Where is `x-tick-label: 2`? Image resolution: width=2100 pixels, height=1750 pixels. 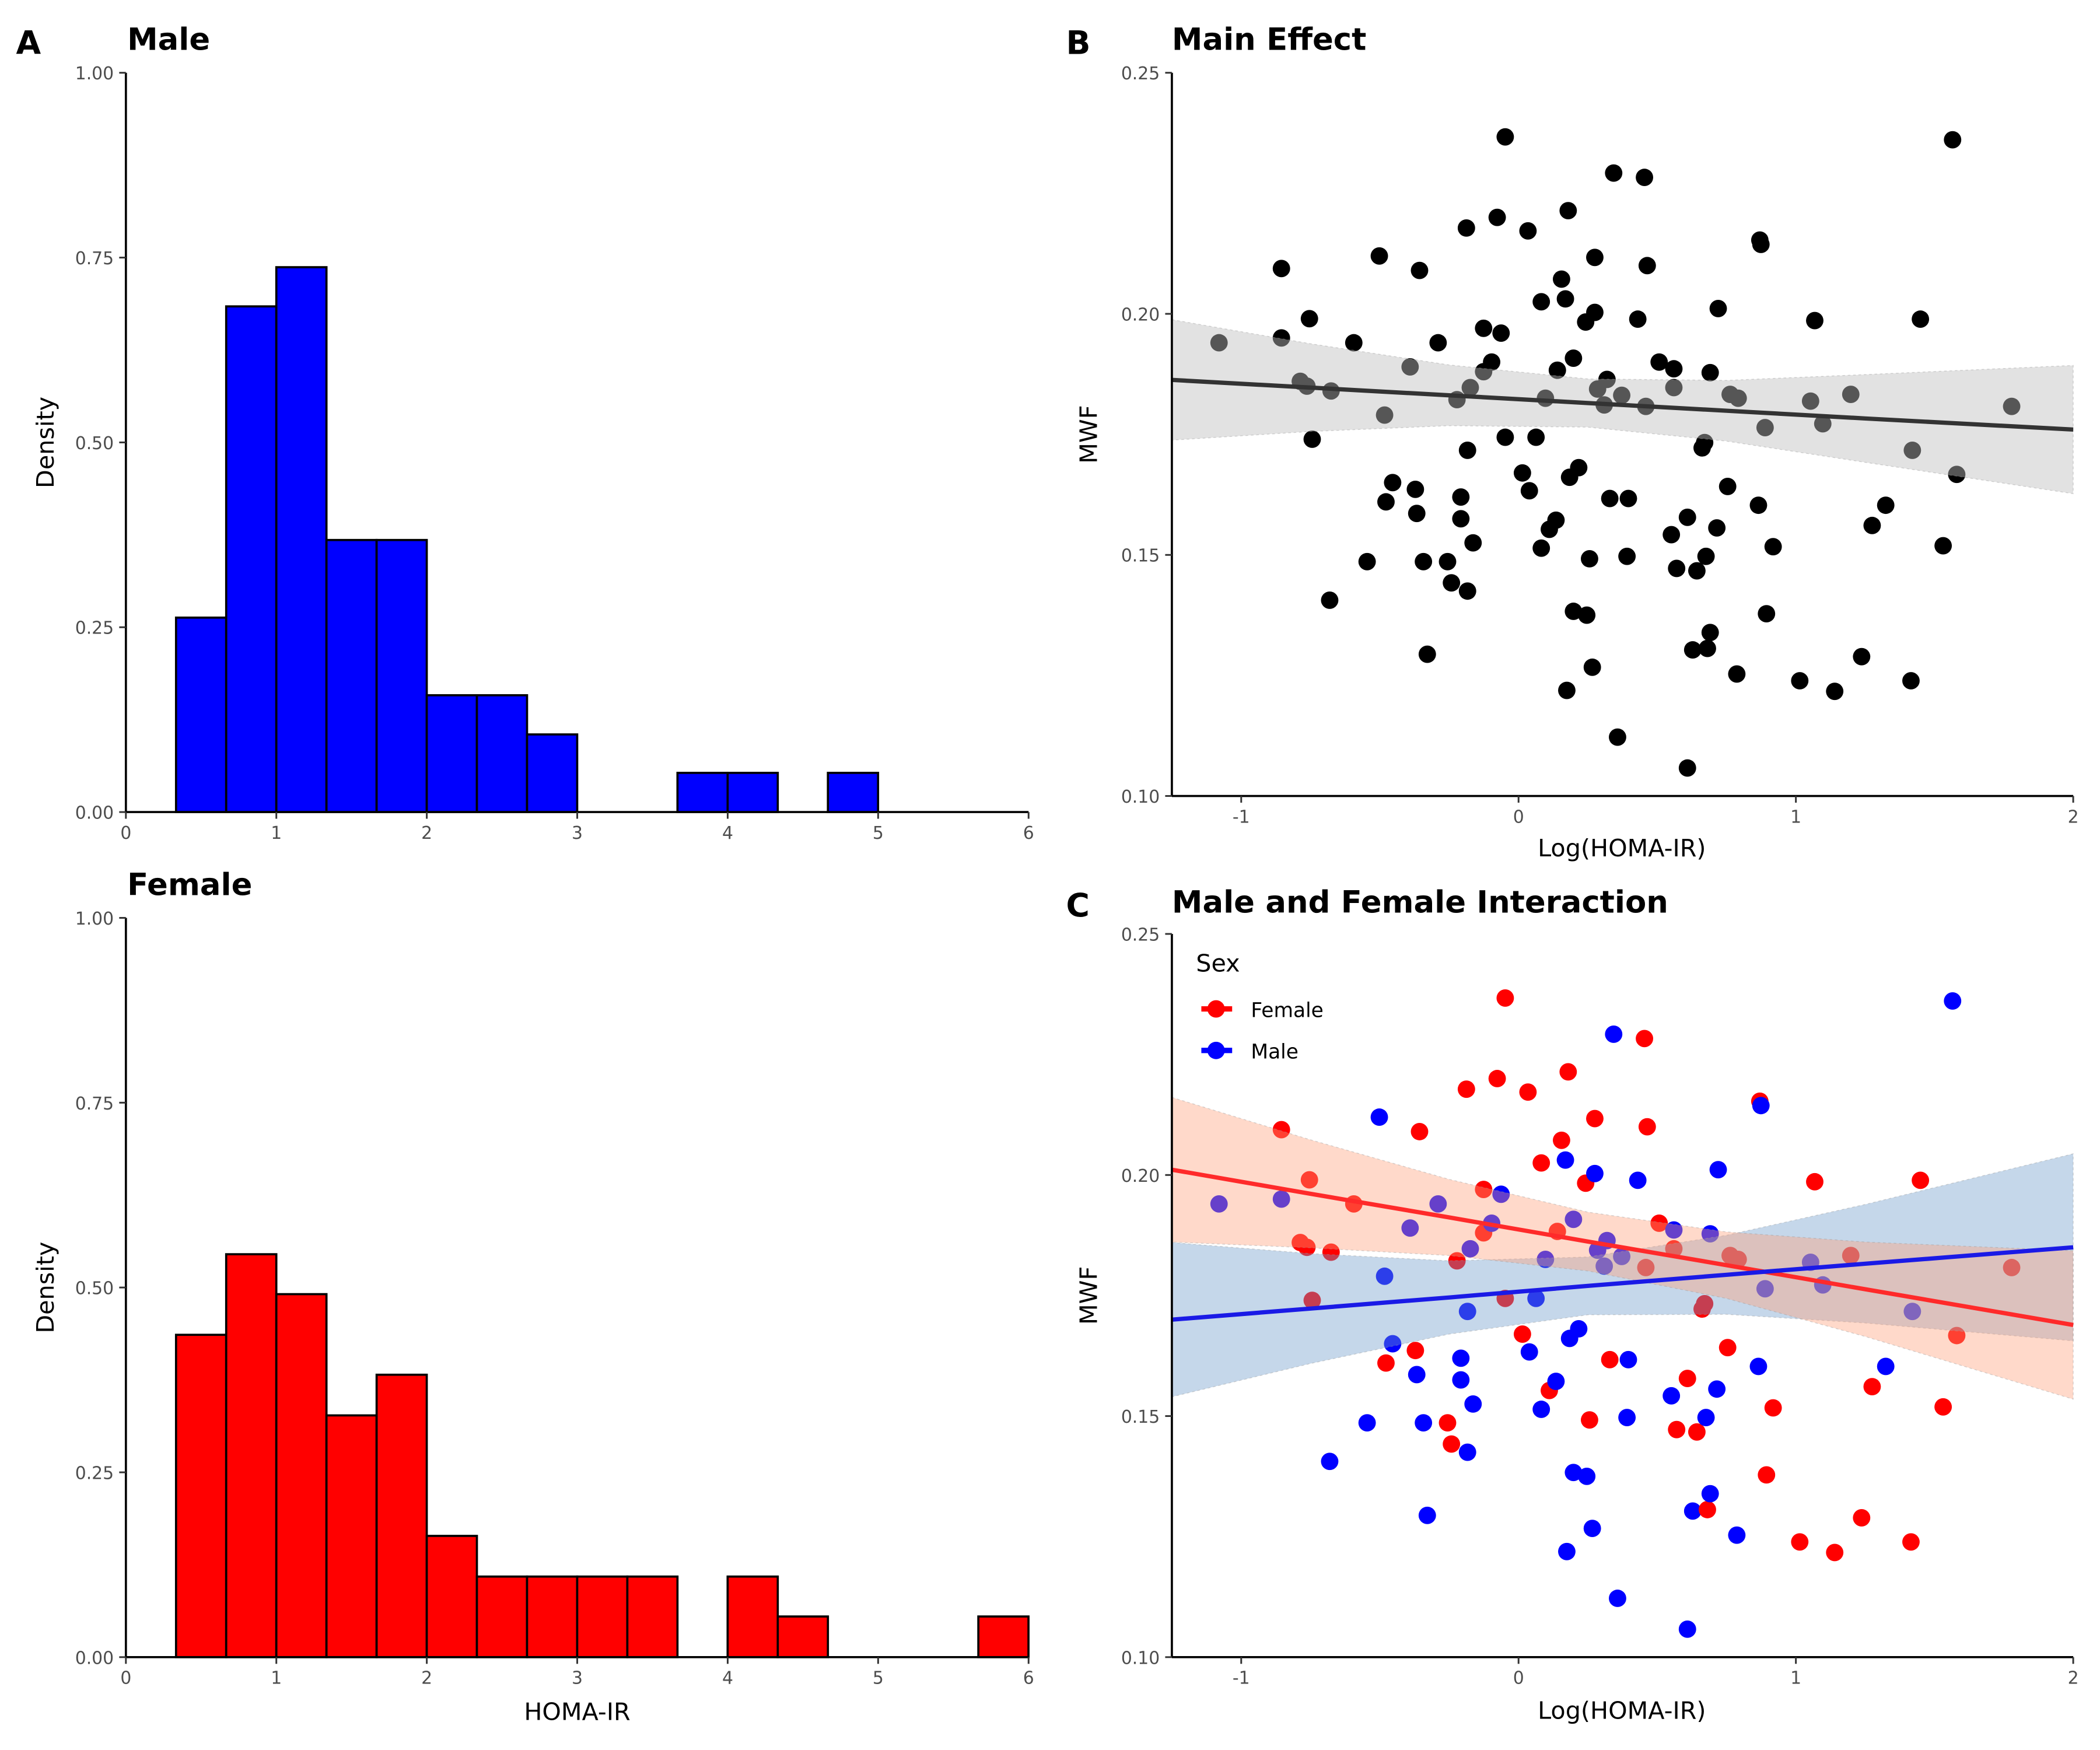 x-tick-label: 2 is located at coordinates (2073, 817).